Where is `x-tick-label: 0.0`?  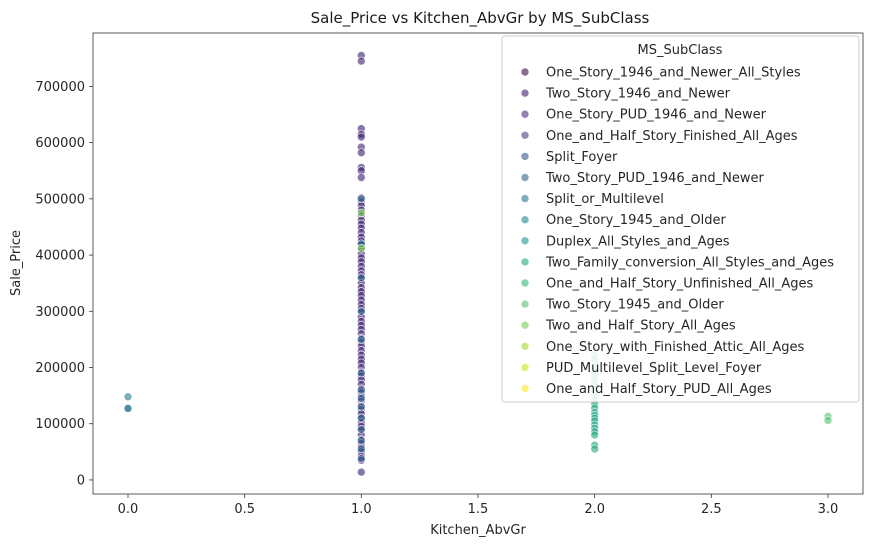
x-tick-label: 0.0 is located at coordinates (128, 509).